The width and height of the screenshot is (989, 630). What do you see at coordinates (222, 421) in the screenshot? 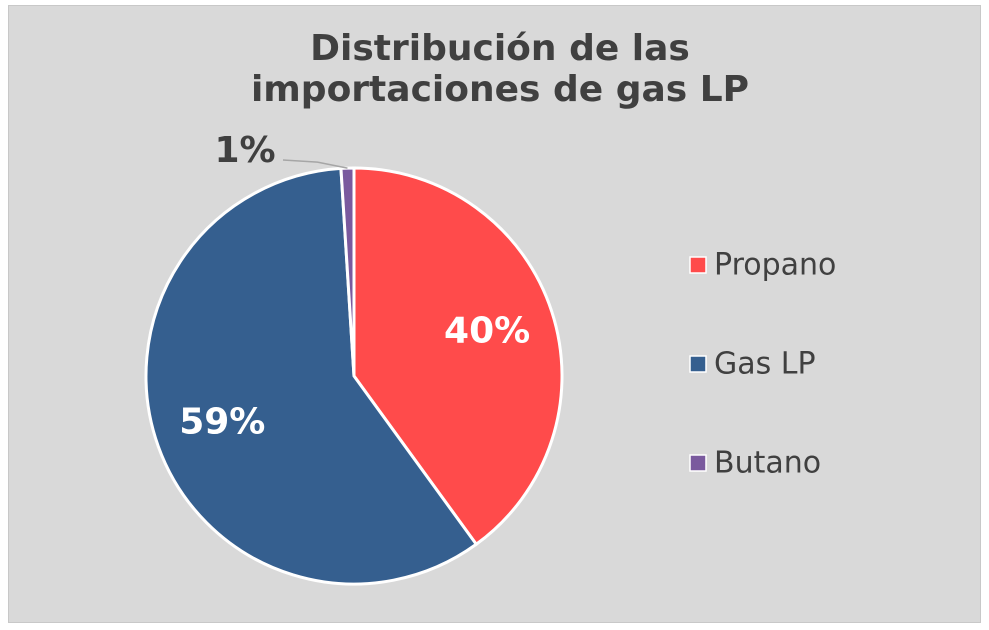
I see `data-label: 59%` at bounding box center [222, 421].